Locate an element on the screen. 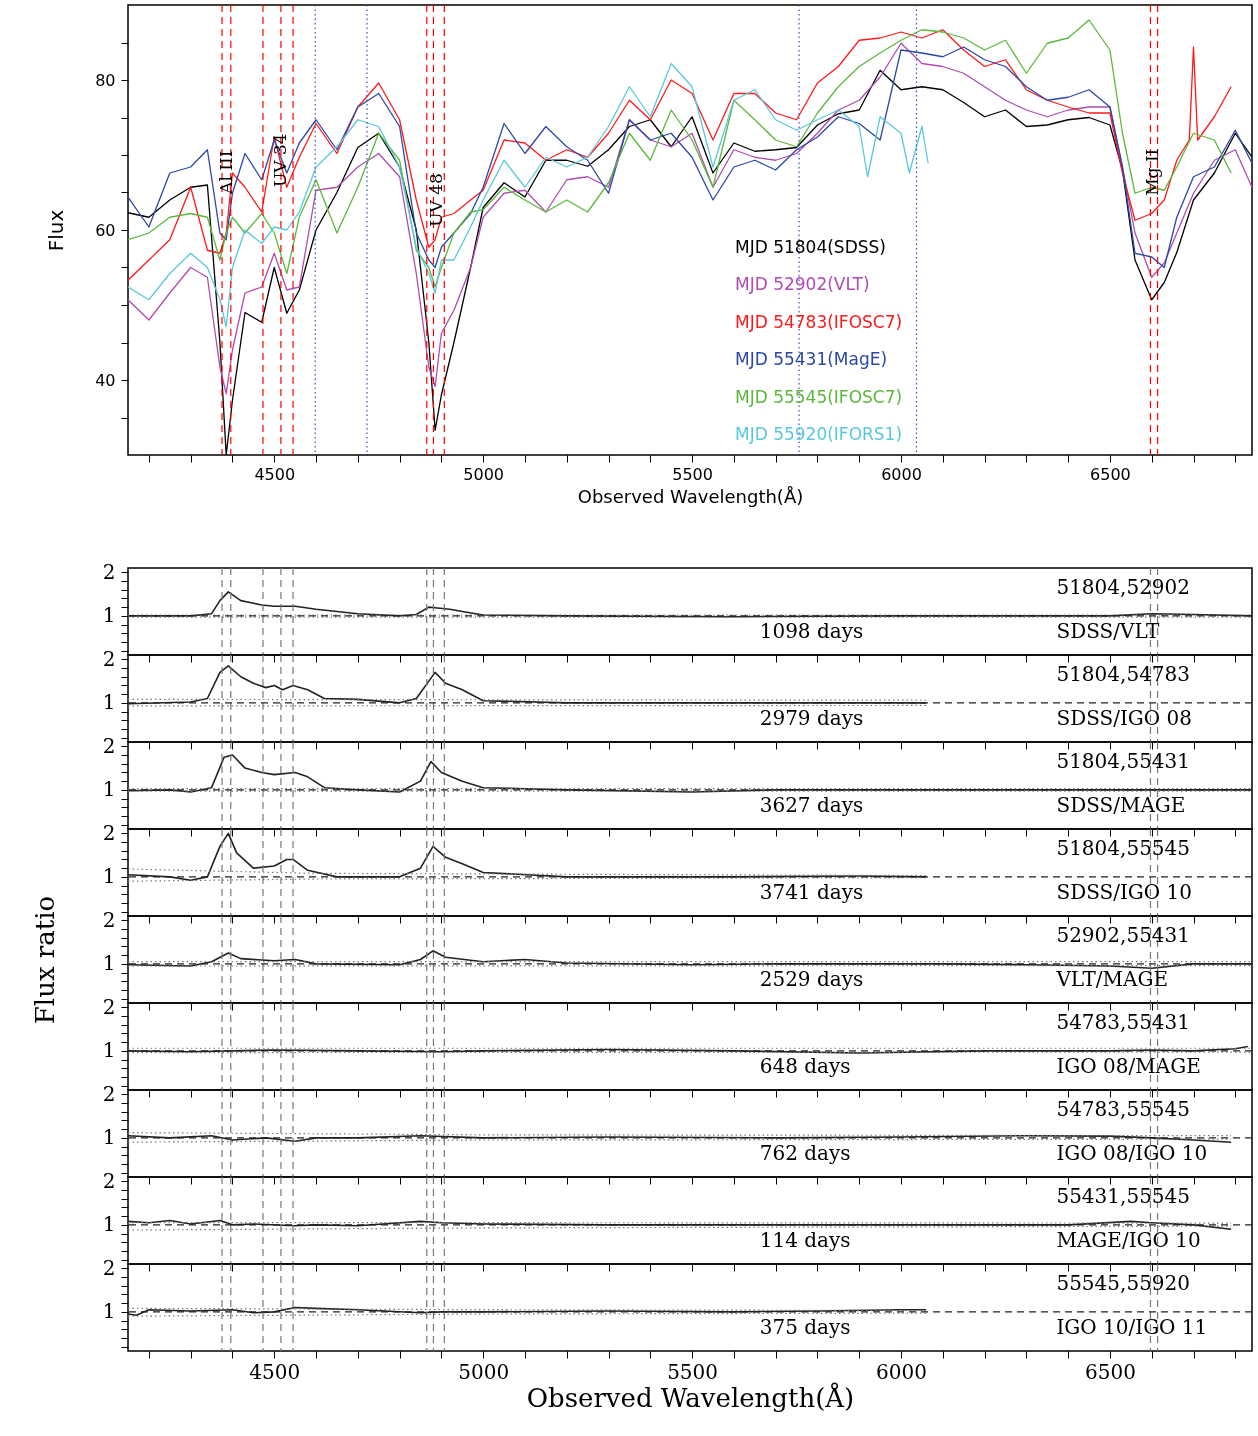 The height and width of the screenshot is (1436, 1258). annotation: 3741 days is located at coordinates (811, 892).